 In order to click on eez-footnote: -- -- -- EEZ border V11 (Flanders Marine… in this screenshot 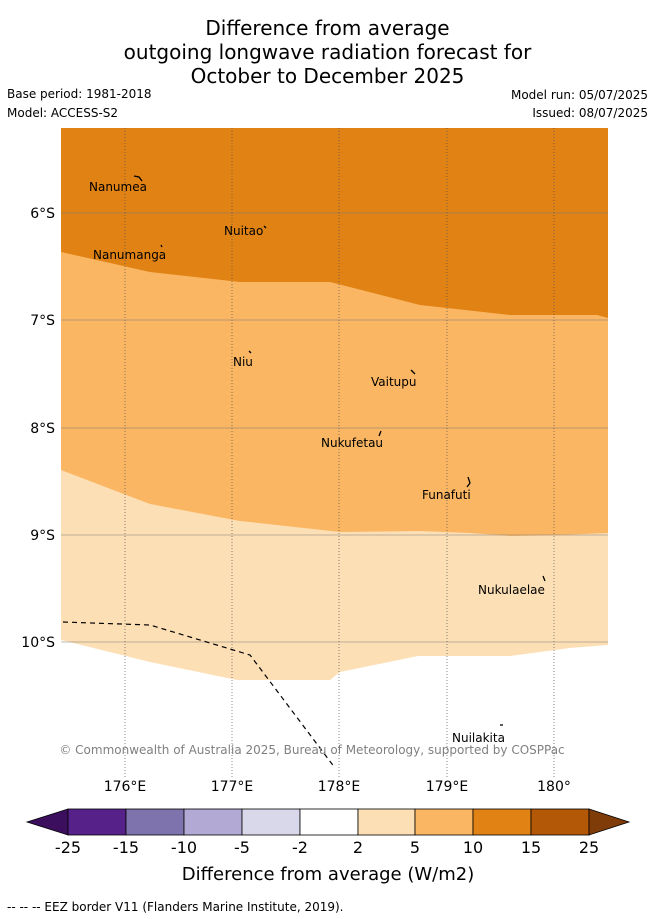, I will do `click(175, 907)`.